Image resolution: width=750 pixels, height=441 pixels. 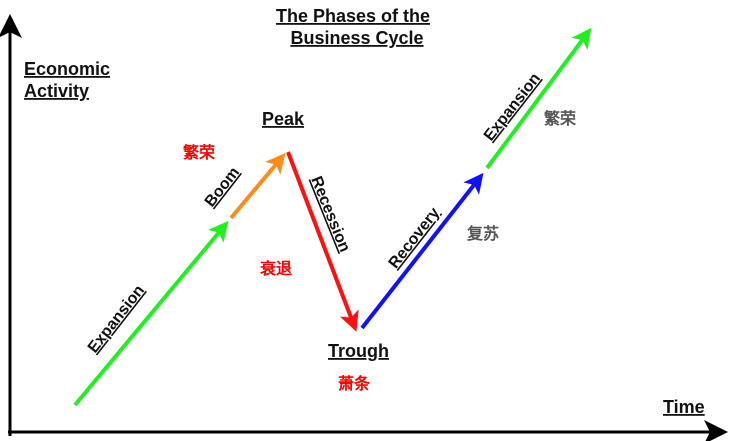 I want to click on y-axis-label-line-1: Economic, so click(x=67, y=69).